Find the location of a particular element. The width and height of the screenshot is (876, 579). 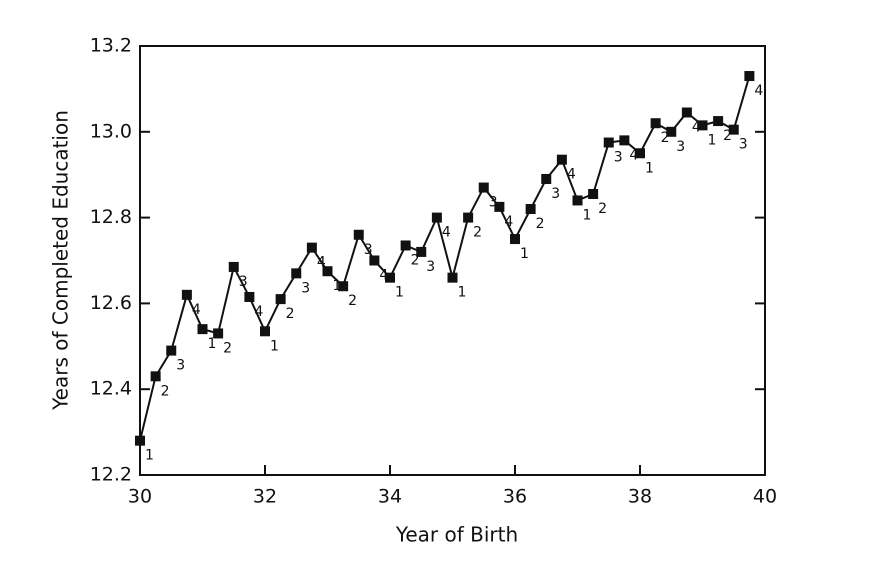

x-tick-label: 38 is located at coordinates (640, 497).